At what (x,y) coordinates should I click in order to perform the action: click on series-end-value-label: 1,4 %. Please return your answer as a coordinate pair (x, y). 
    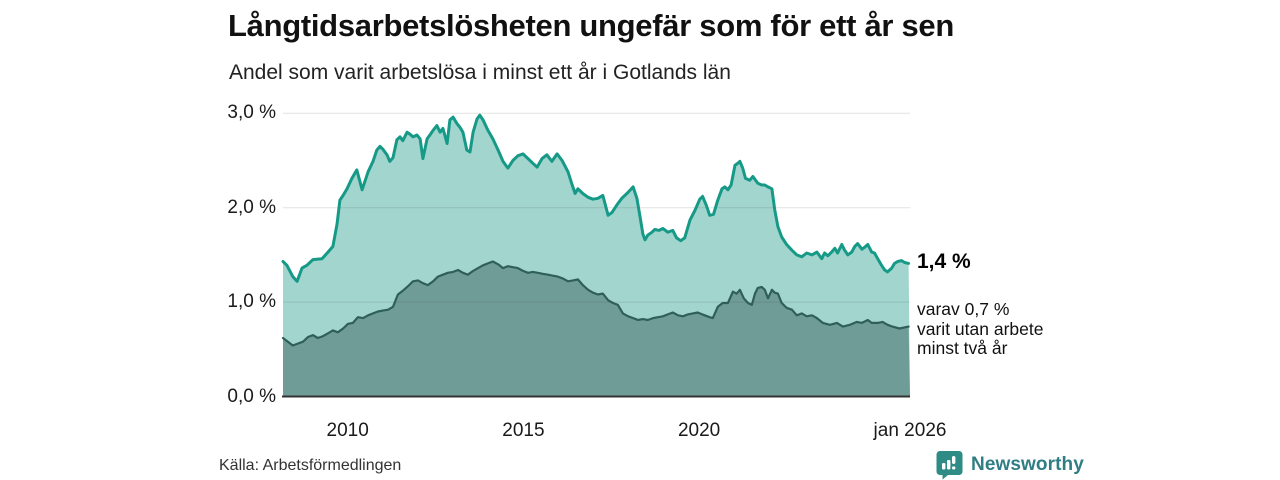
    Looking at the image, I should click on (944, 262).